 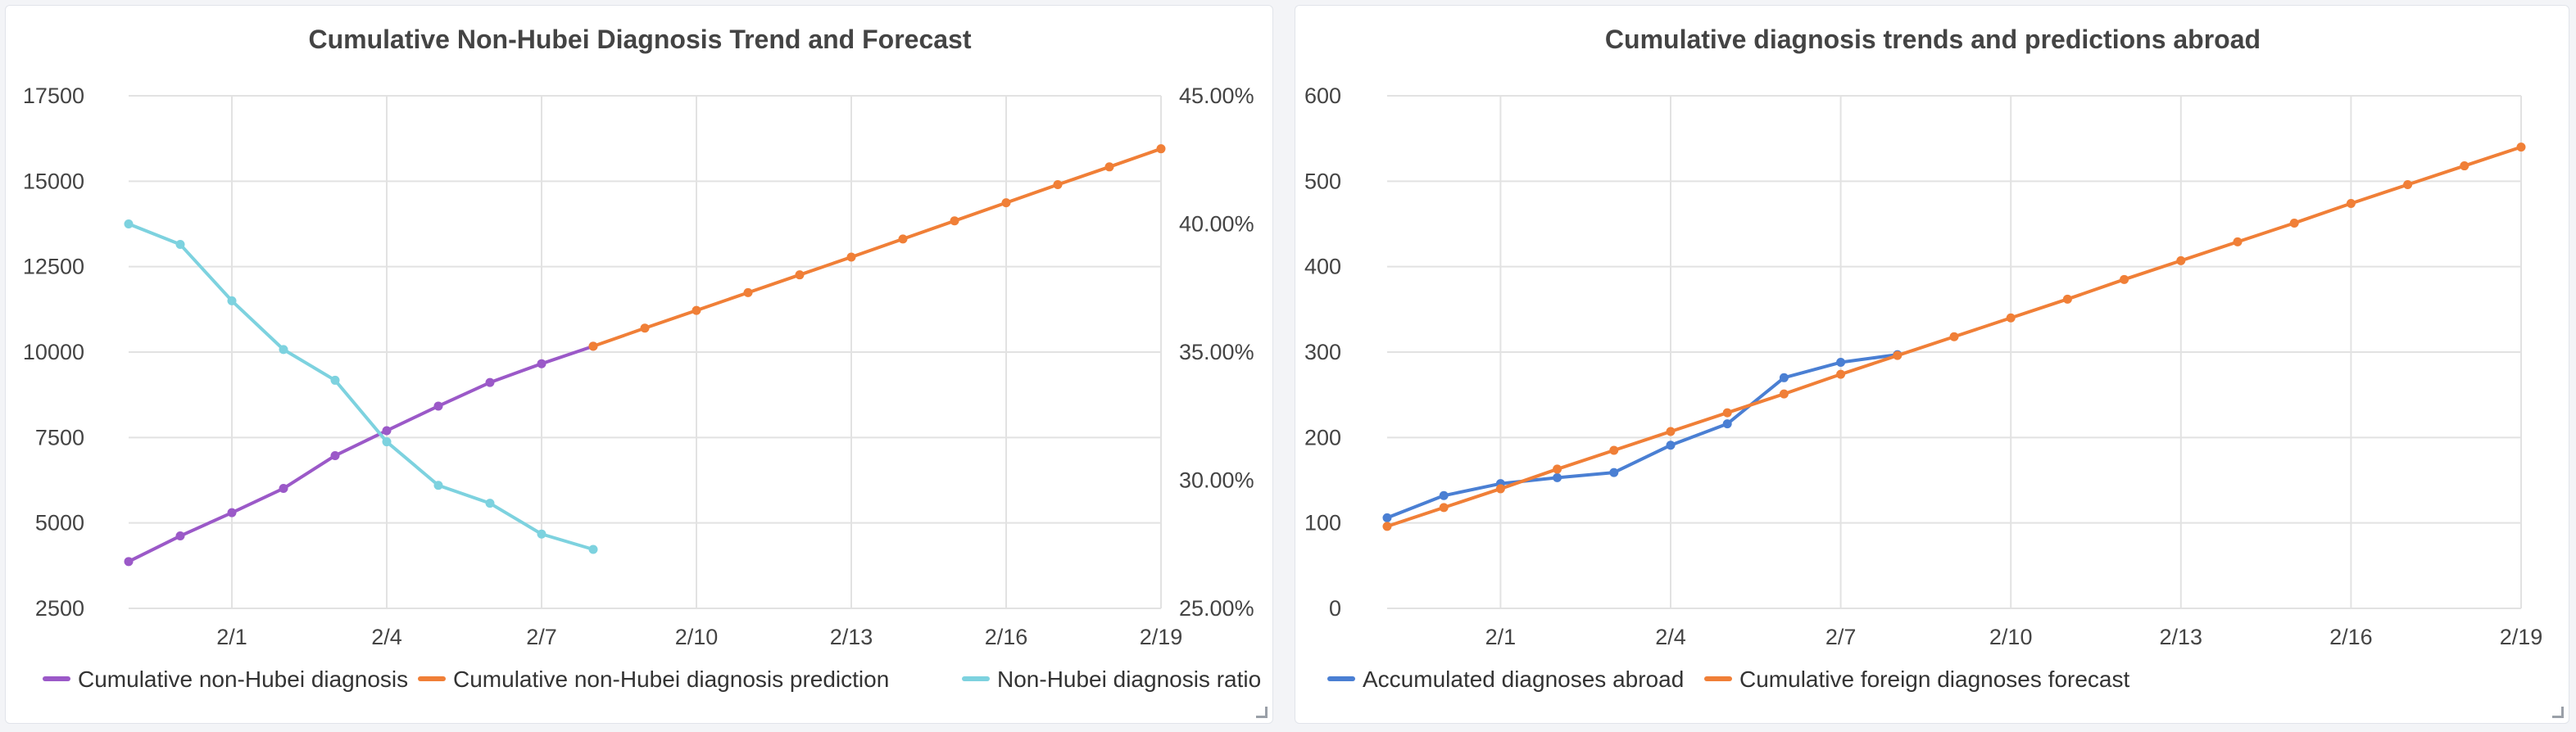 What do you see at coordinates (2521, 637) in the screenshot?
I see `x-tick-label: 2/19` at bounding box center [2521, 637].